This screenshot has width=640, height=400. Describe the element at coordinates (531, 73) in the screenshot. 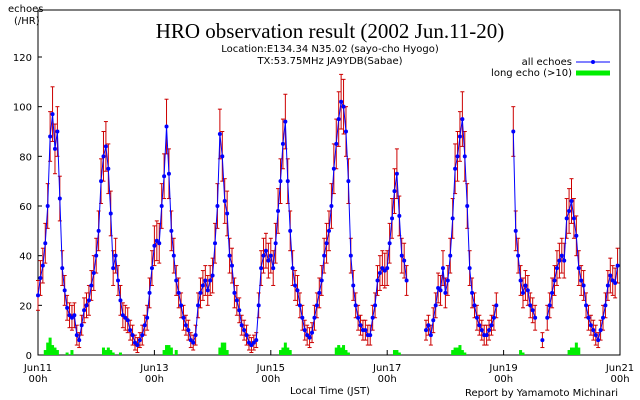

I see `legend-label: long echo (>10)` at that location.